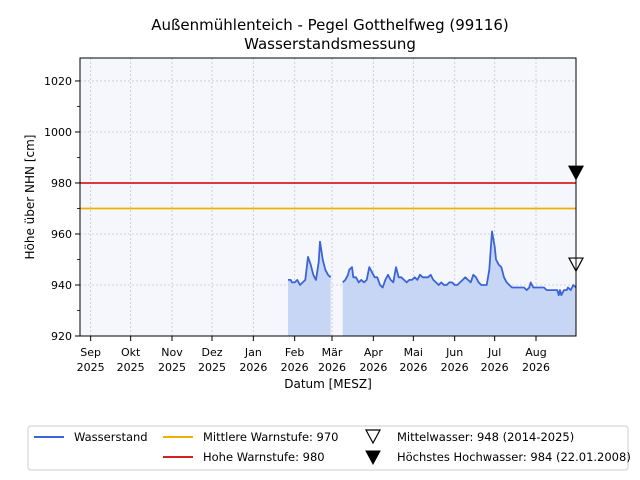 Image resolution: width=640 pixels, height=480 pixels. What do you see at coordinates (253, 352) in the screenshot?
I see `x-tick-month-2026-01-01: Jan` at bounding box center [253, 352].